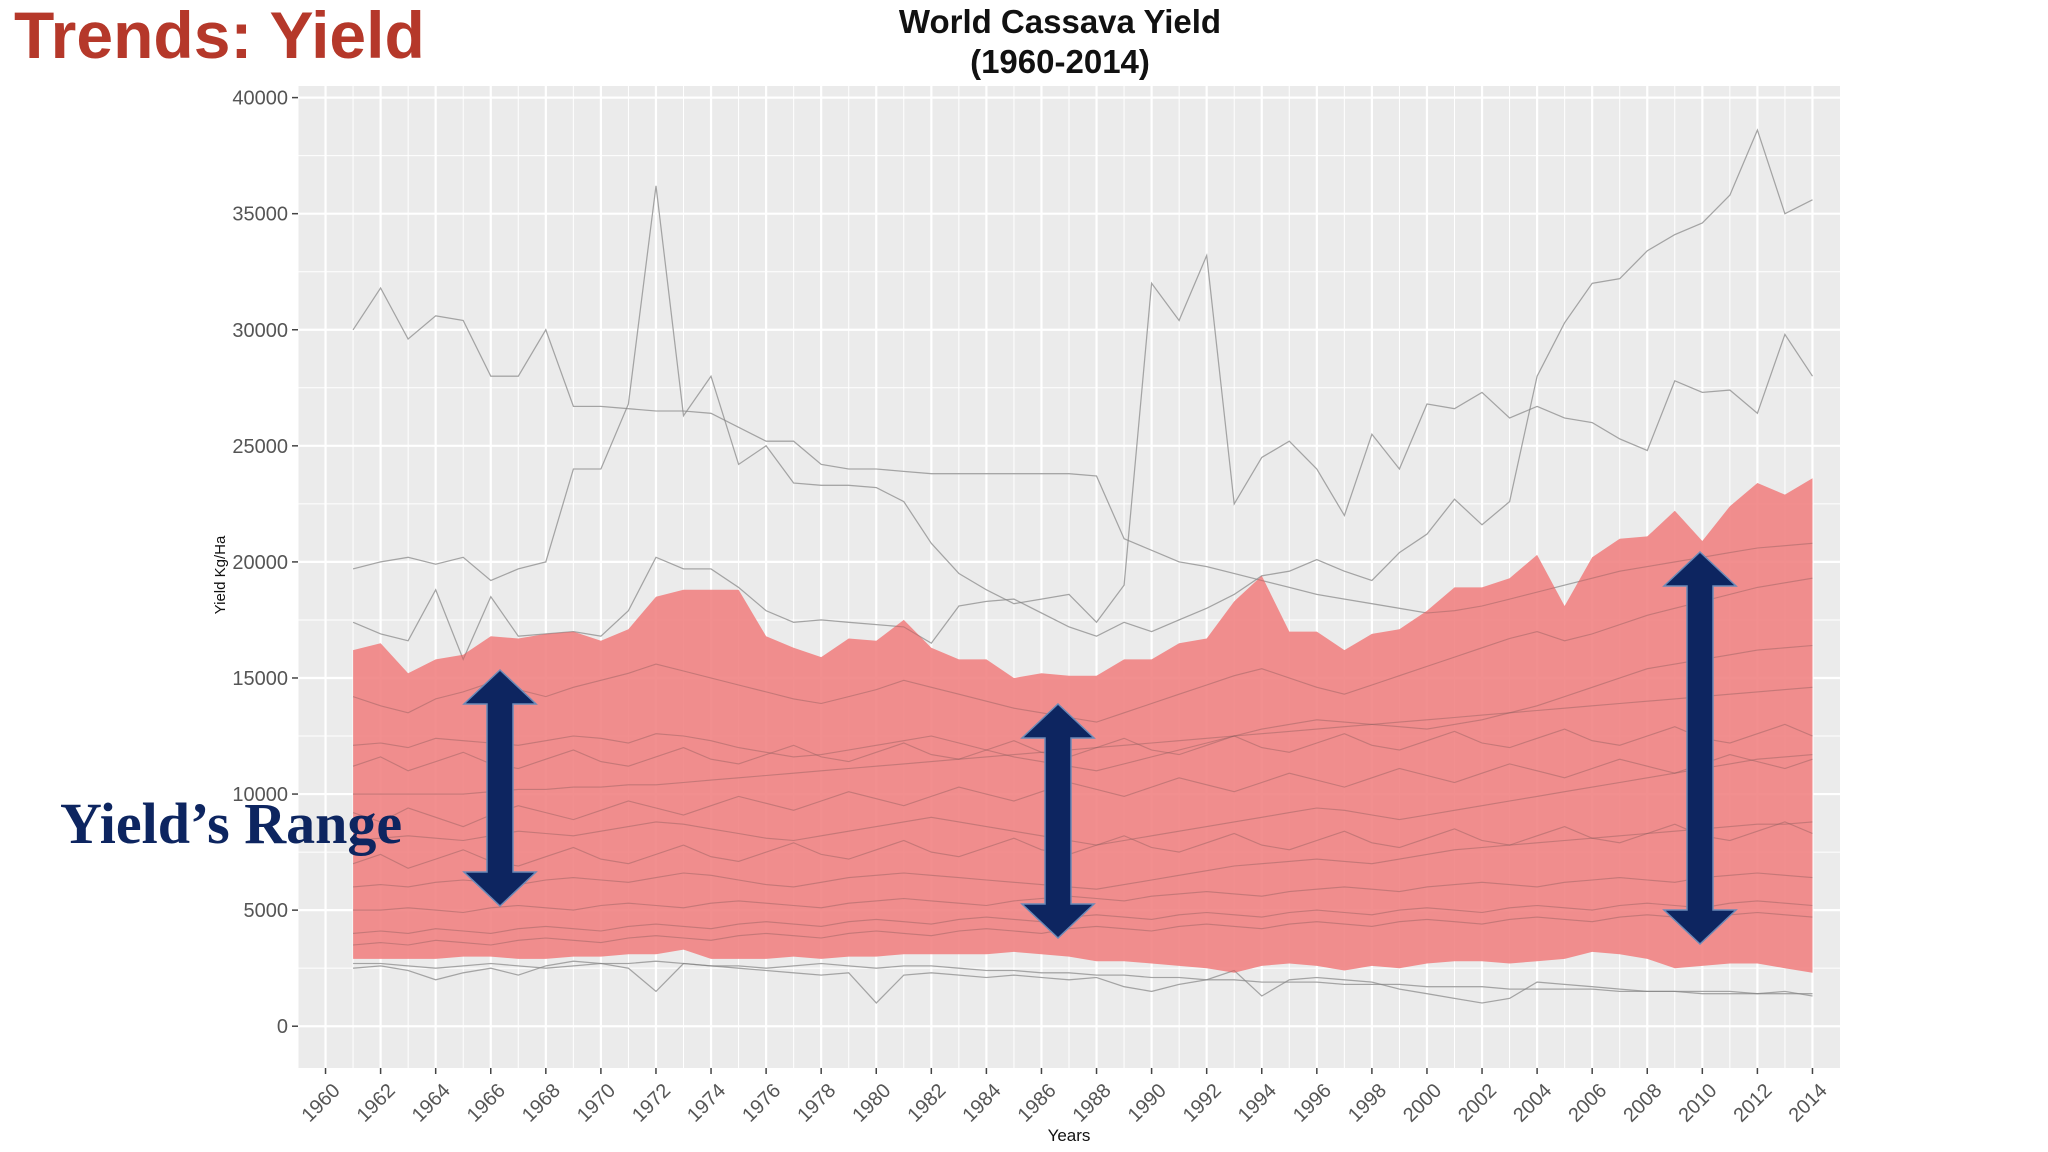 The width and height of the screenshot is (2048, 1152). I want to click on y-tick-label: 40000, so click(260, 99).